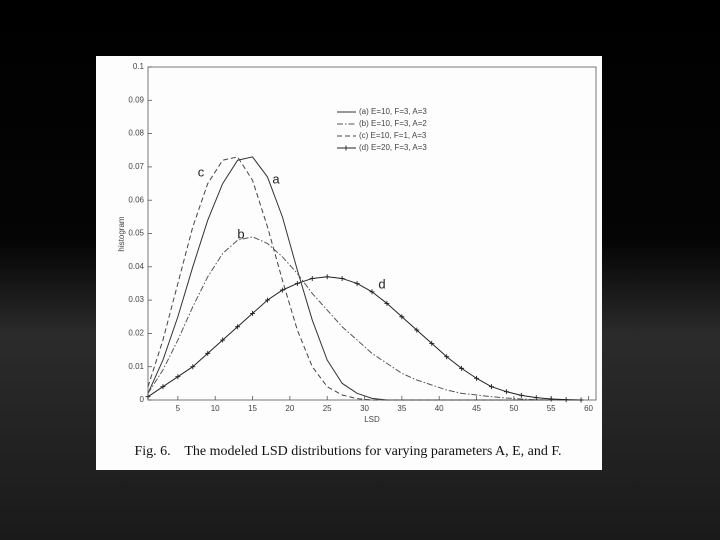 This screenshot has height=540, width=720. I want to click on y-tick-label: 0, so click(142, 399).